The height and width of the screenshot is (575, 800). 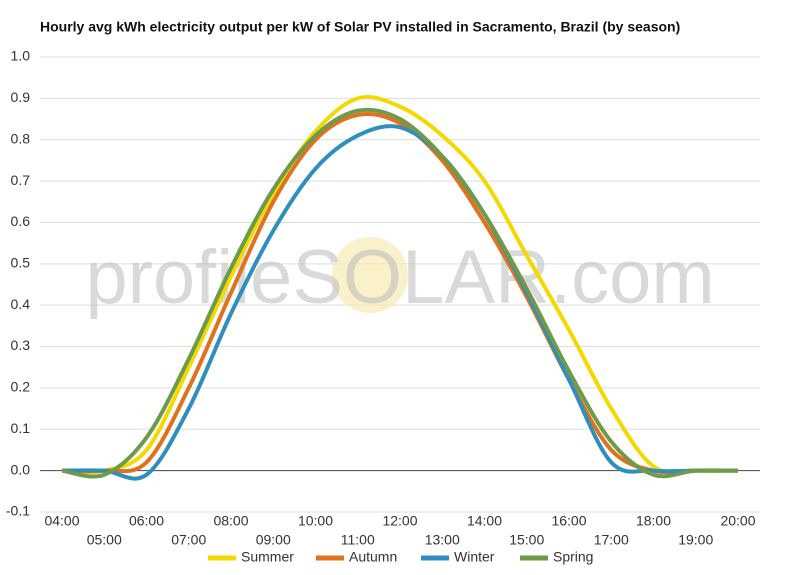 What do you see at coordinates (188, 540) in the screenshot?
I see `x-tick-label: 07:00` at bounding box center [188, 540].